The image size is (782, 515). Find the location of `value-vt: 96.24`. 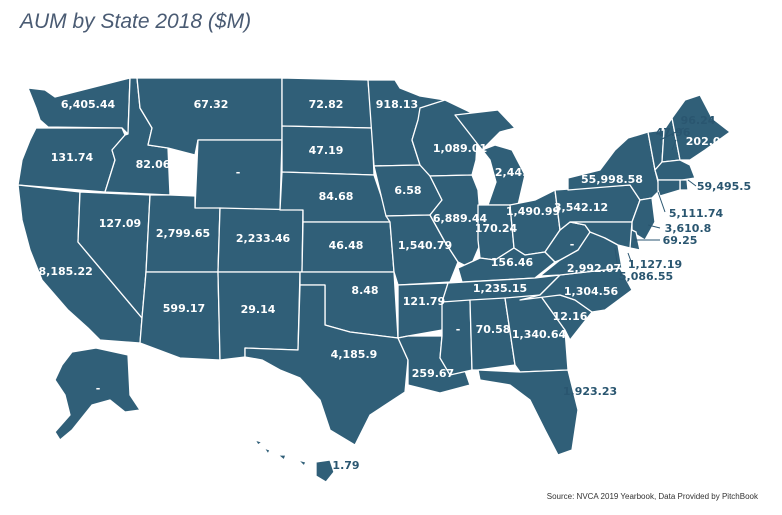

value-vt: 96.24 is located at coordinates (698, 120).